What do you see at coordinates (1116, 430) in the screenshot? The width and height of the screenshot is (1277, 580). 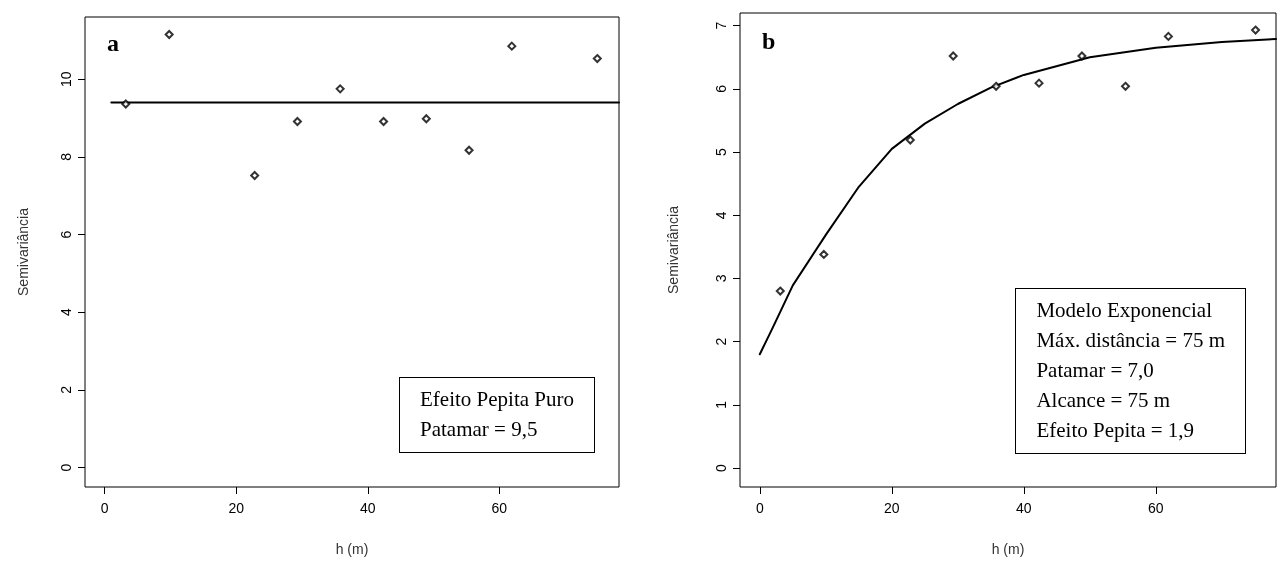 I see `annotation: Efeito Pepita = 1,9` at bounding box center [1116, 430].